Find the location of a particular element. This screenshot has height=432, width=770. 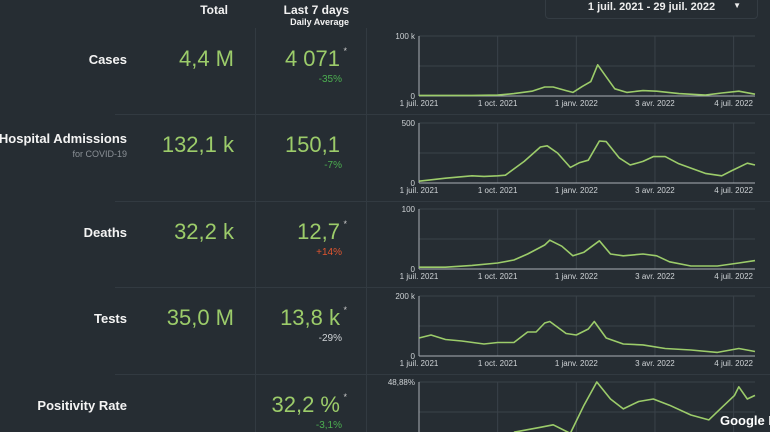

metric-daily-average: 150,1 is located at coordinates (312, 144).